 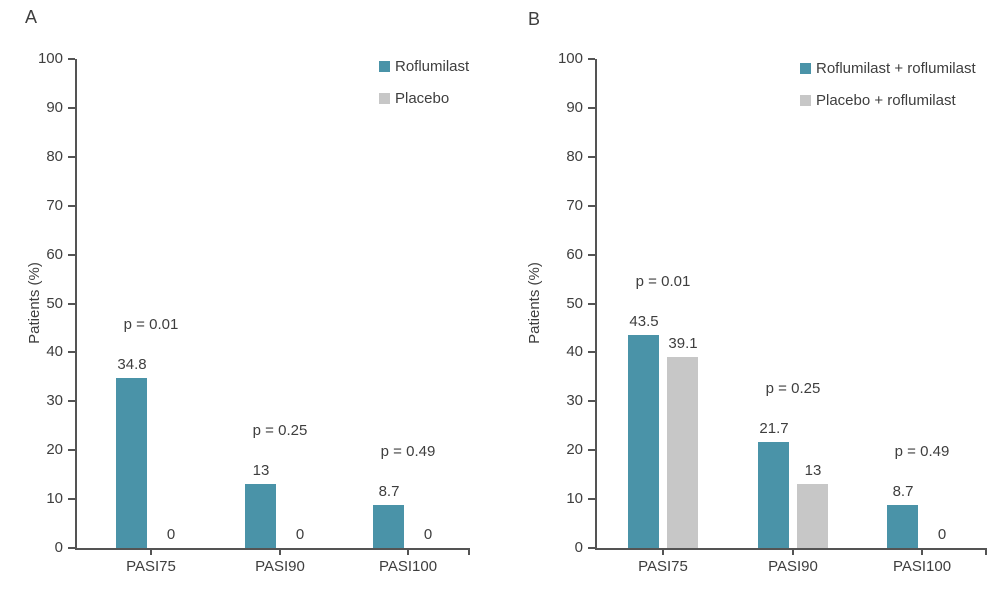 What do you see at coordinates (886, 100) in the screenshot?
I see `legend-label: Placebo + roflumilast` at bounding box center [886, 100].